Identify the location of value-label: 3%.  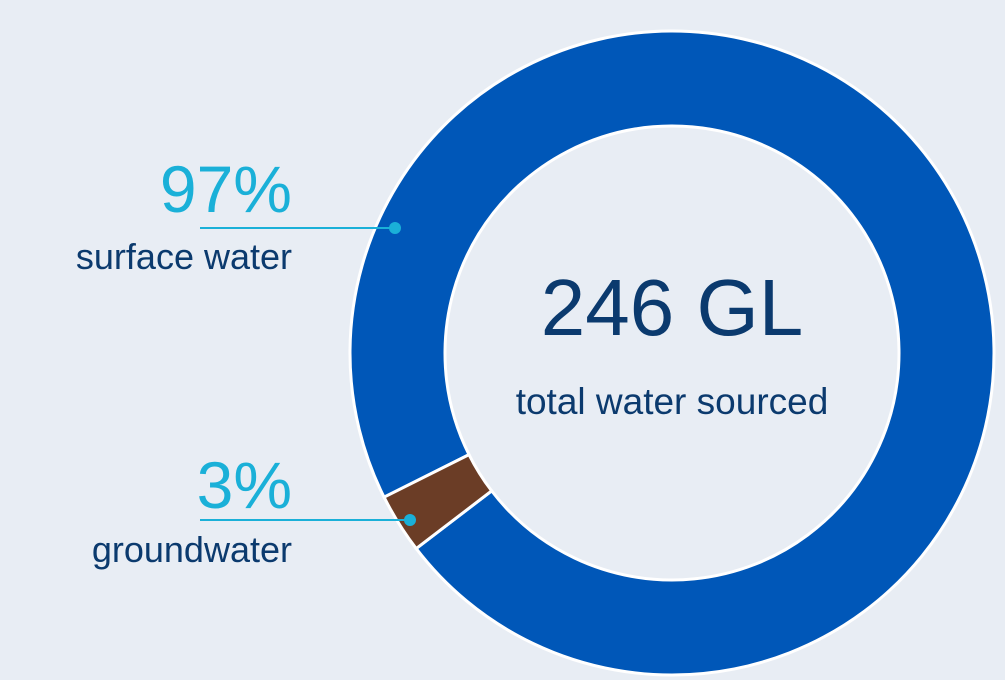
(244, 485).